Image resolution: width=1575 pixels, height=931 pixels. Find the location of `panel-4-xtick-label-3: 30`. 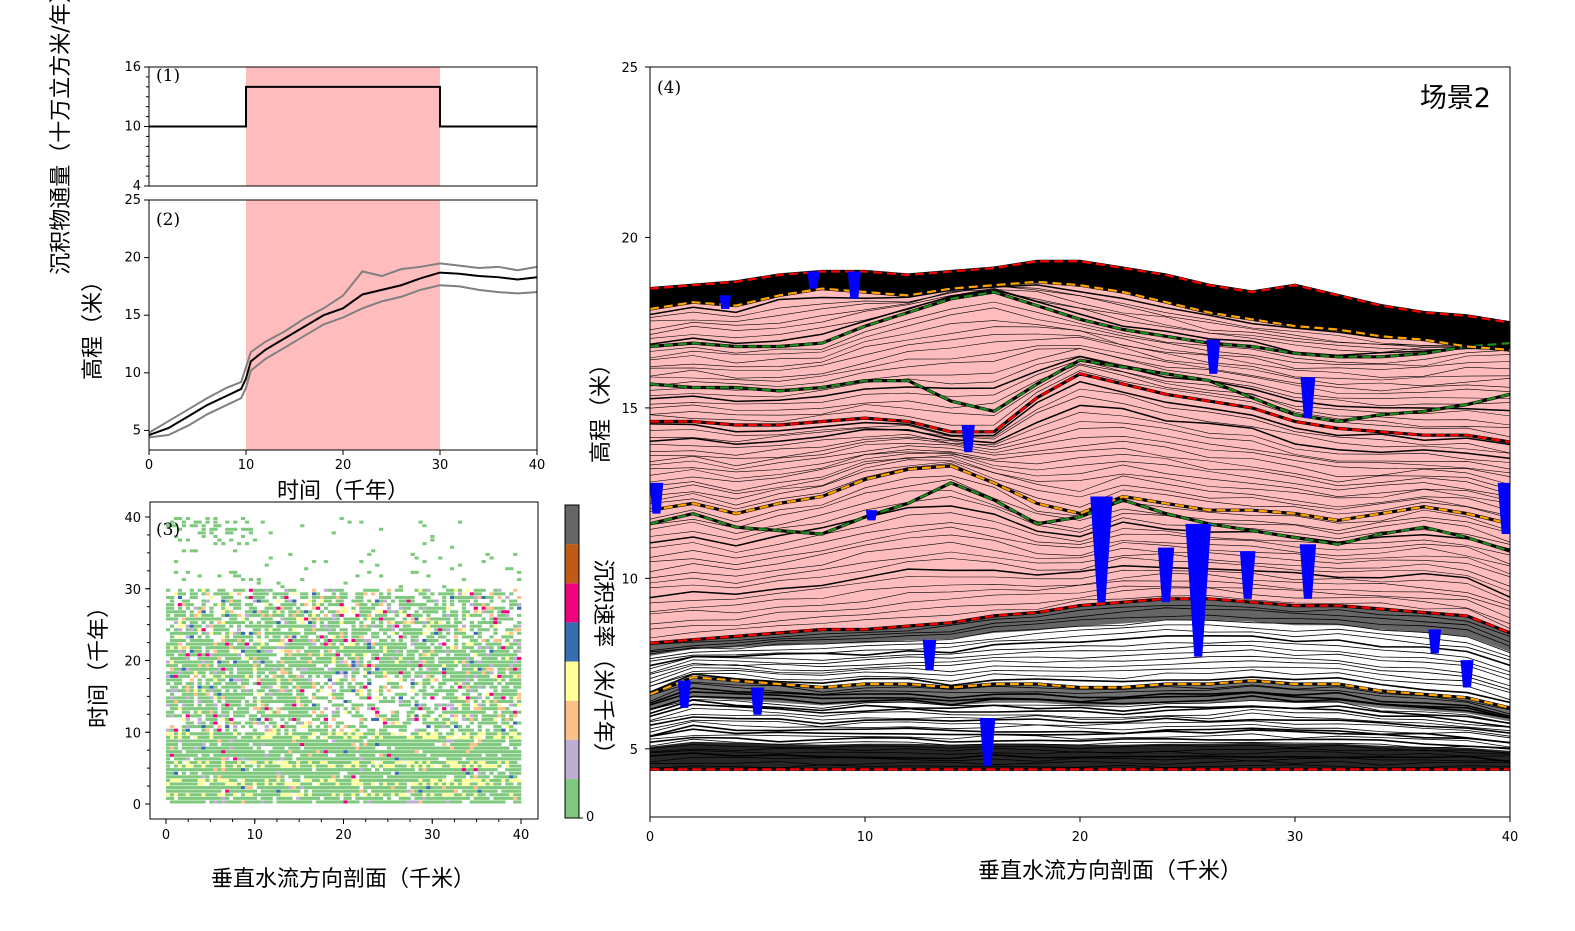

panel-4-xtick-label-3: 30 is located at coordinates (1295, 837).